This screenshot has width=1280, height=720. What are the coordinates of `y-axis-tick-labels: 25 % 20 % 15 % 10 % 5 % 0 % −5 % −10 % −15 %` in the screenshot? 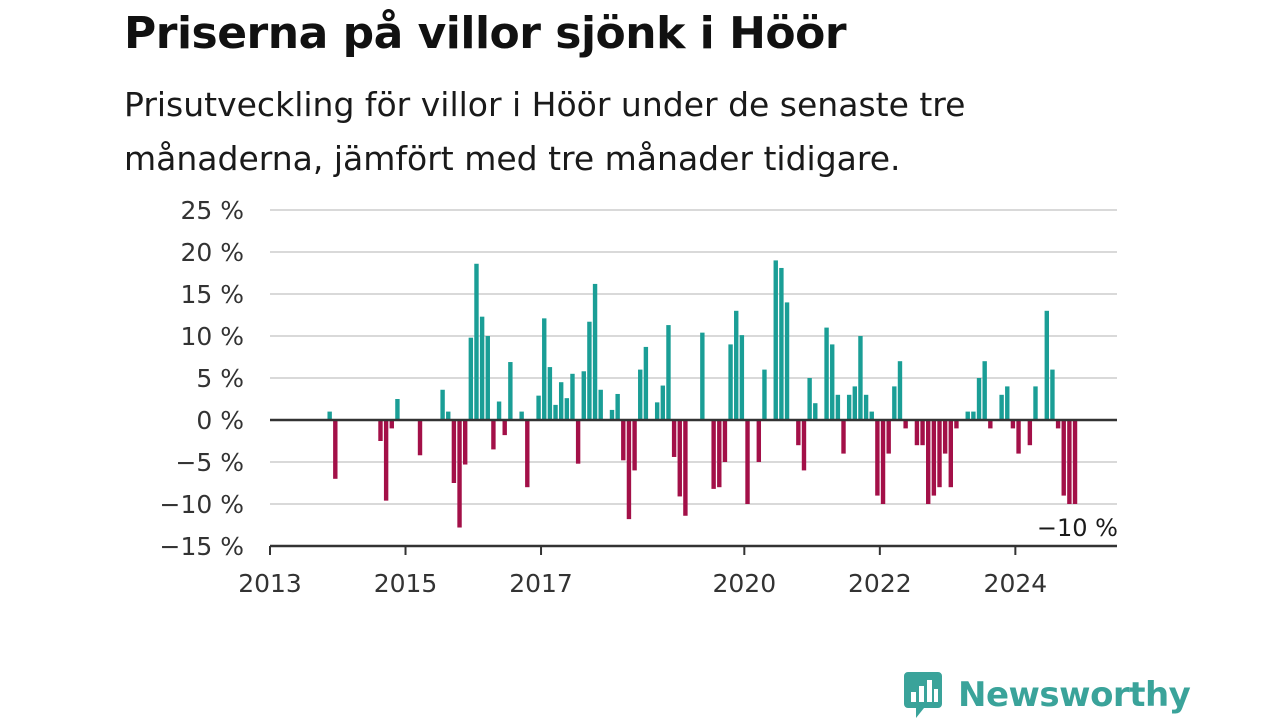 It's located at (202, 378).